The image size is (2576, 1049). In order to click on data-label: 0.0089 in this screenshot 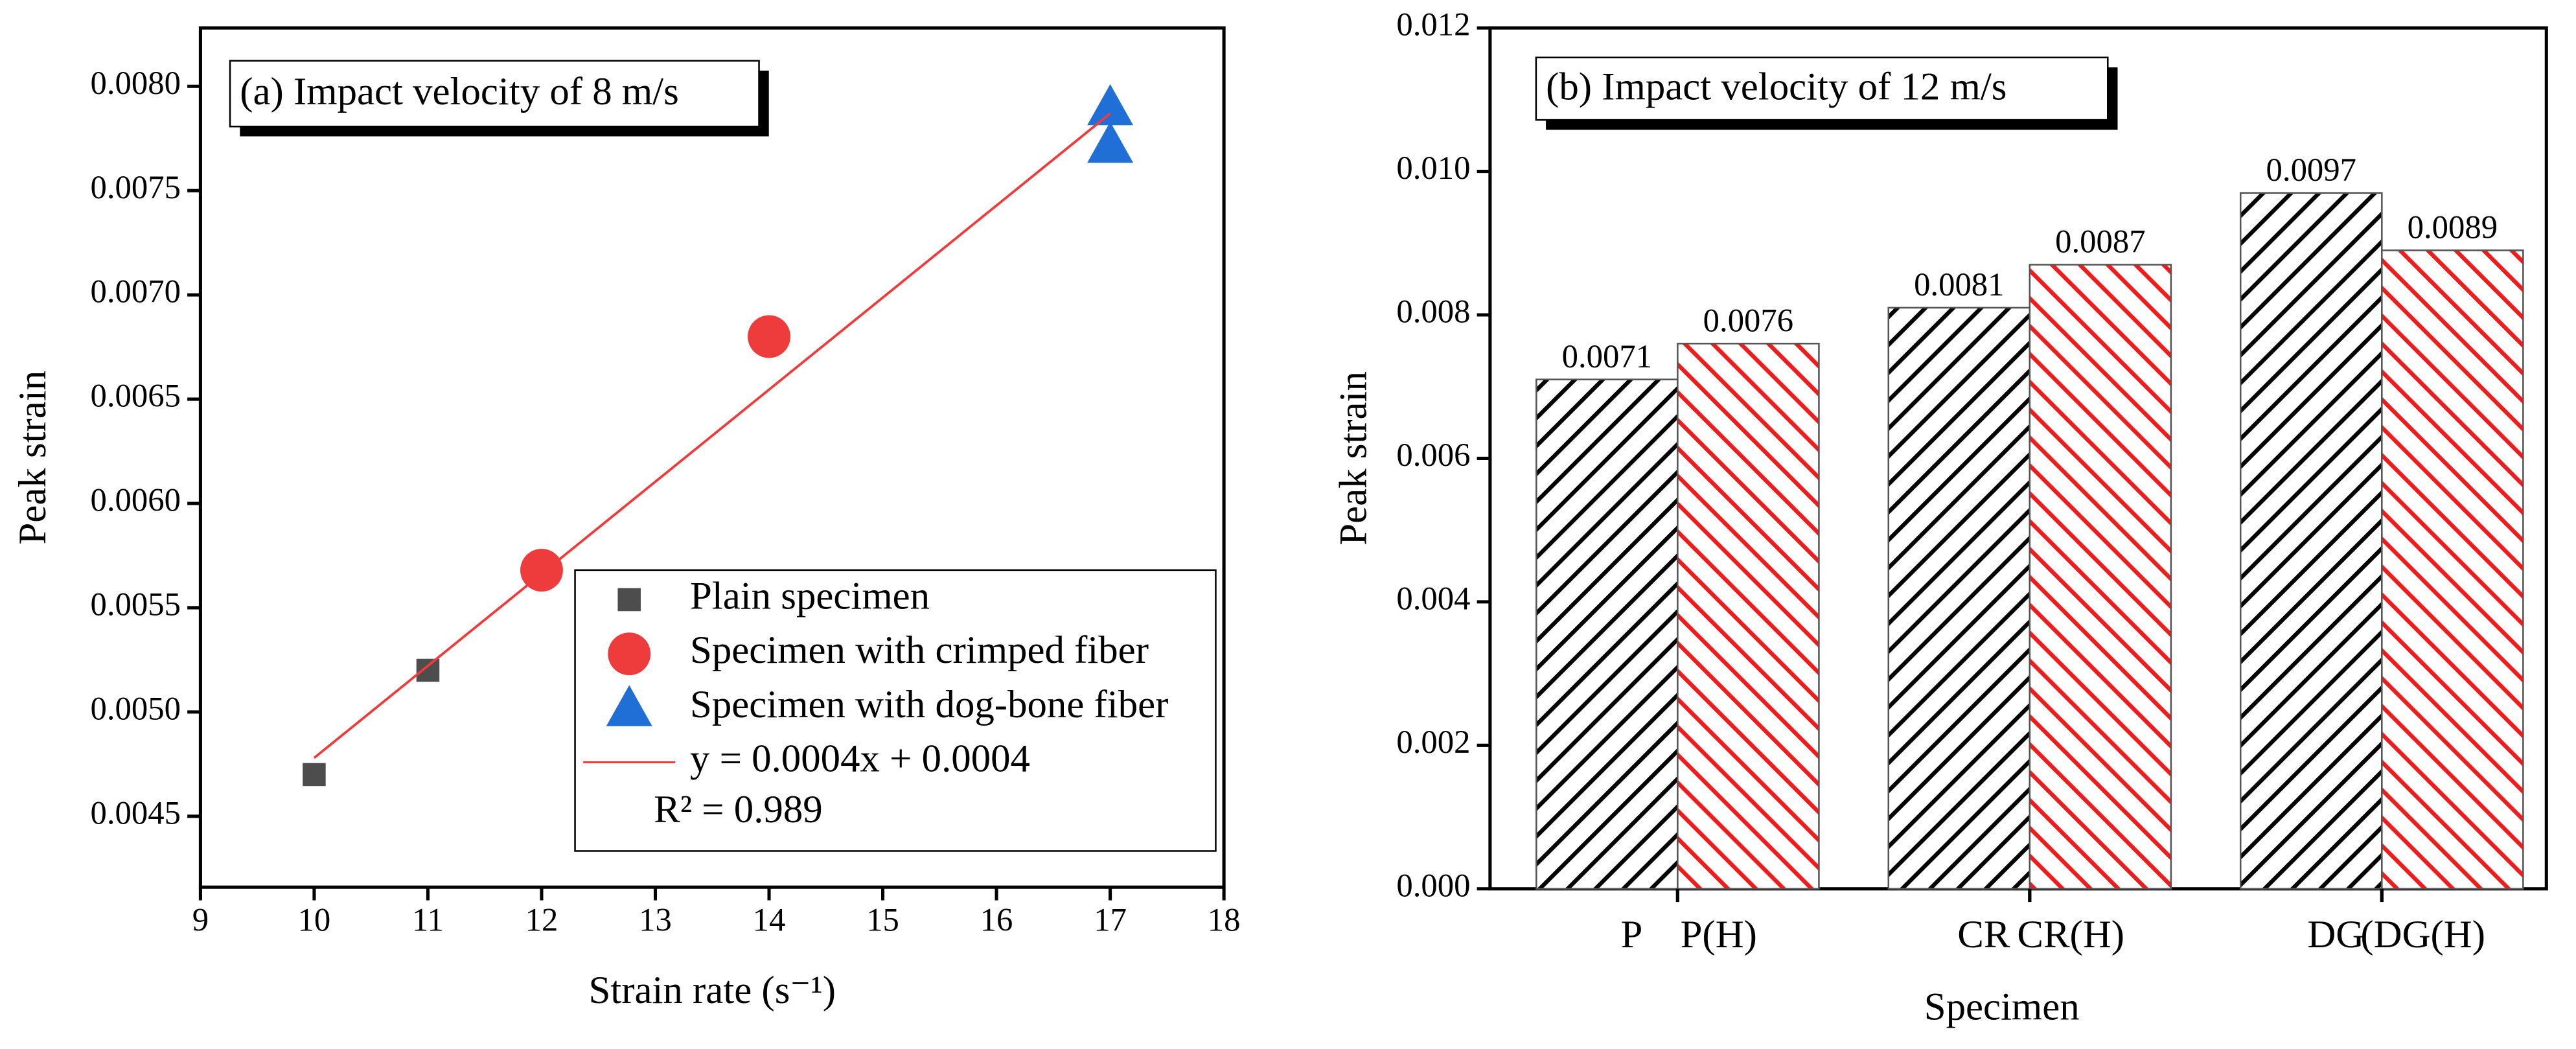, I will do `click(2453, 228)`.